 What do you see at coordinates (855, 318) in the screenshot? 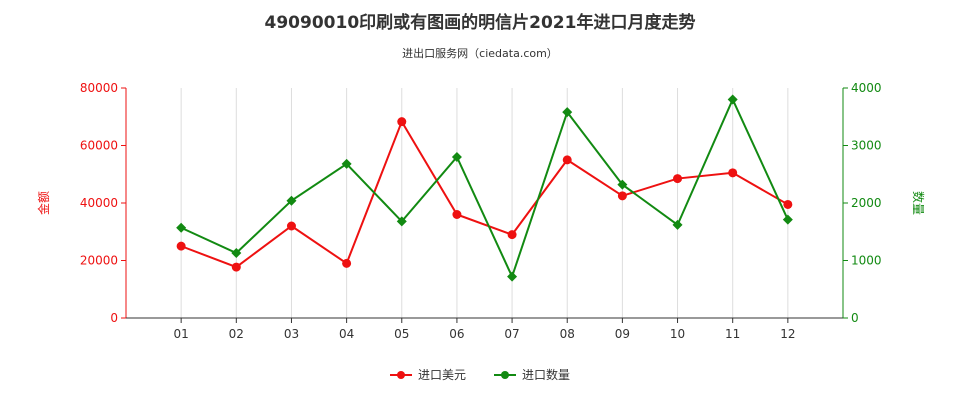
I see `y-right-tick-label: 0` at bounding box center [855, 318].